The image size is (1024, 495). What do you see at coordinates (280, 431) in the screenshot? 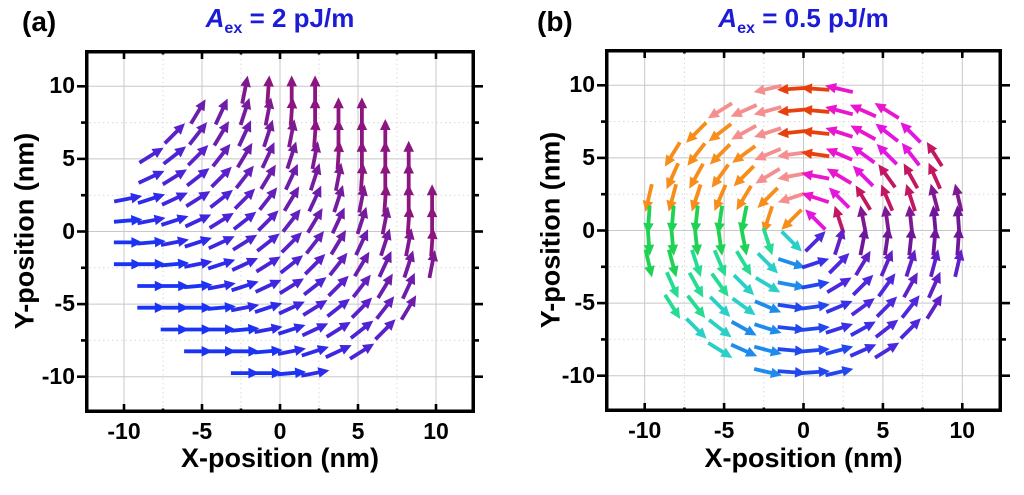
I see `x-tick-label: 0` at bounding box center [280, 431].